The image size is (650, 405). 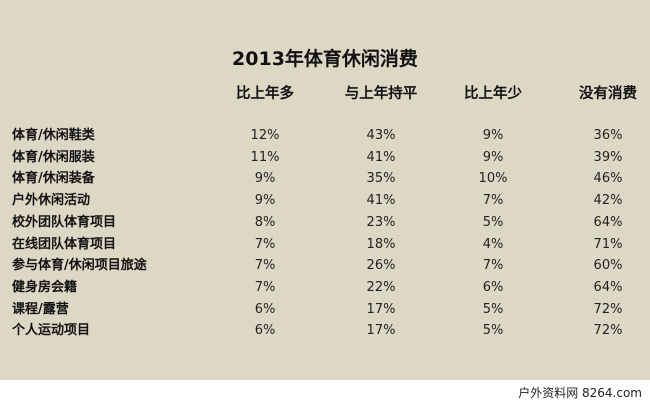 What do you see at coordinates (325, 331) in the screenshot?
I see `table-row: 个人运动项目 6% 17% 5% 72%` at bounding box center [325, 331].